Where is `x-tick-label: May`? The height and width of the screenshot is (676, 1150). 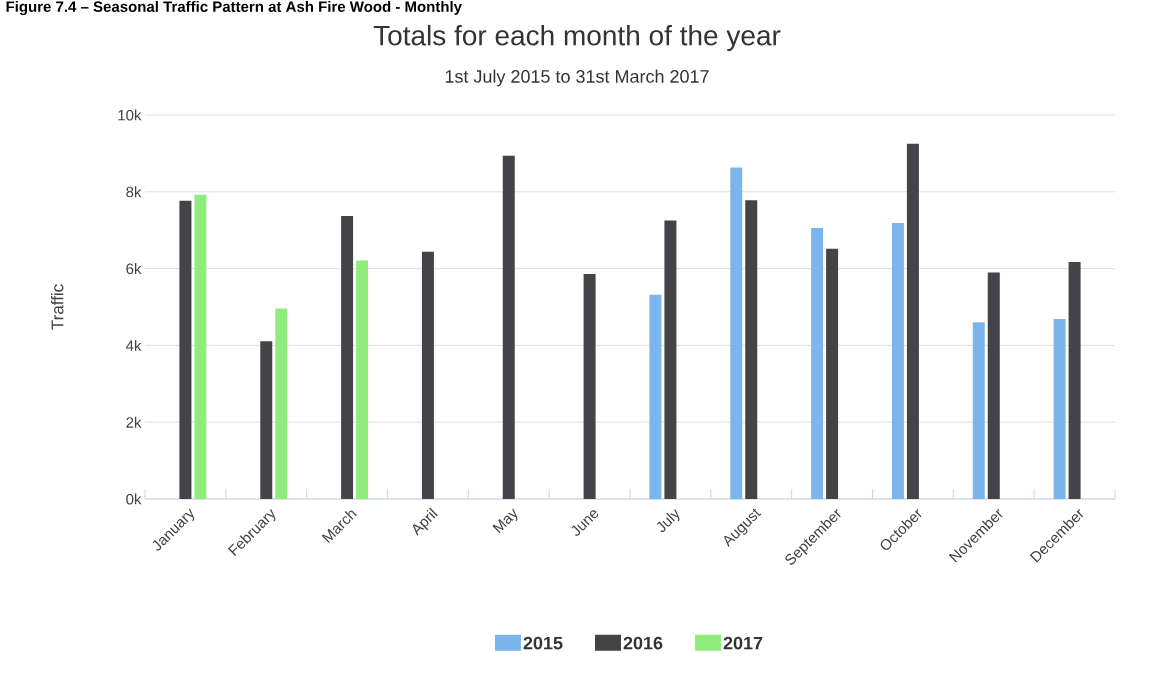 x-tick-label: May is located at coordinates (505, 521).